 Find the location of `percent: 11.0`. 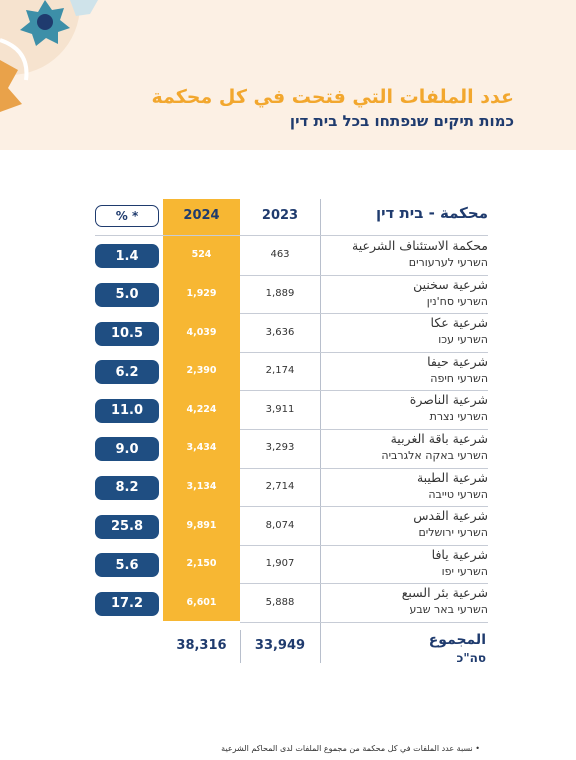

percent: 11.0 is located at coordinates (127, 410).